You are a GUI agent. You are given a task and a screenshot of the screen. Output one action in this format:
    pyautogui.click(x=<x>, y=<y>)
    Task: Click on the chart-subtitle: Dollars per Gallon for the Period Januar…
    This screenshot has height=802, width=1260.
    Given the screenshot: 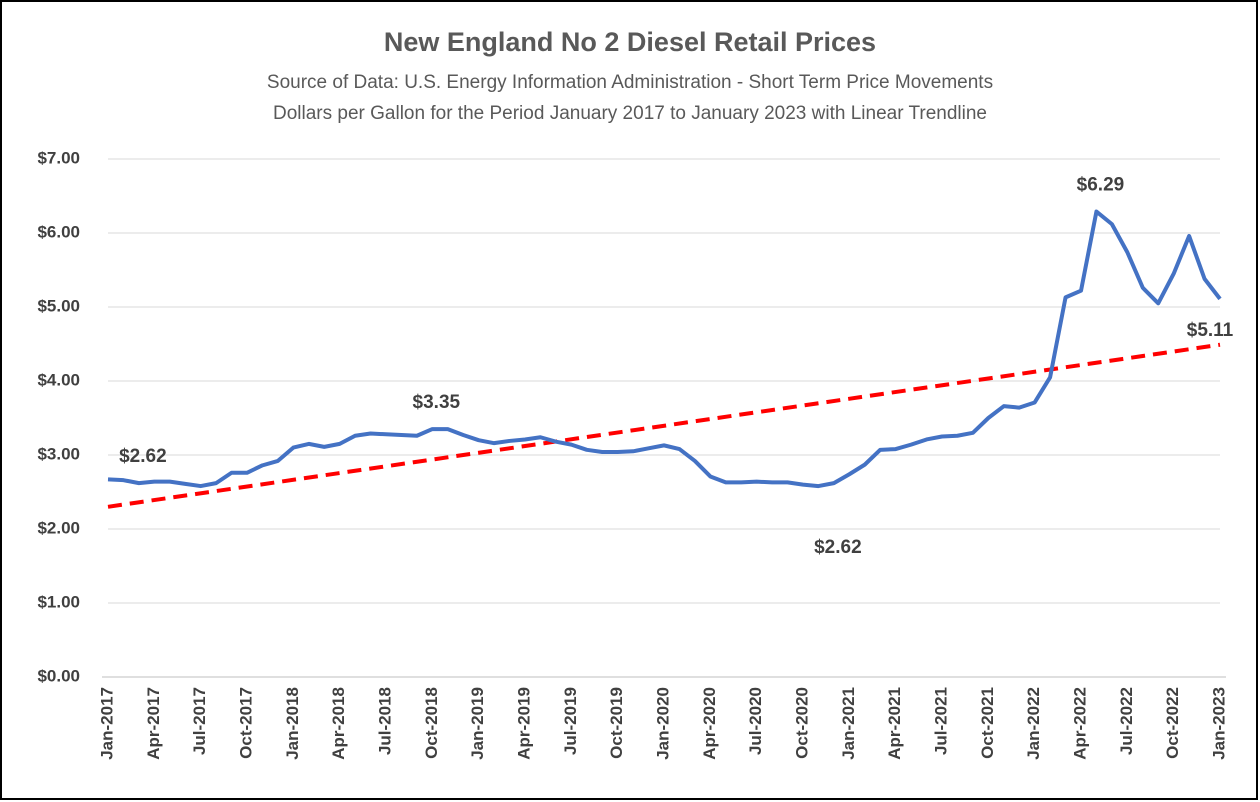 What is the action you would take?
    pyautogui.click(x=630, y=113)
    